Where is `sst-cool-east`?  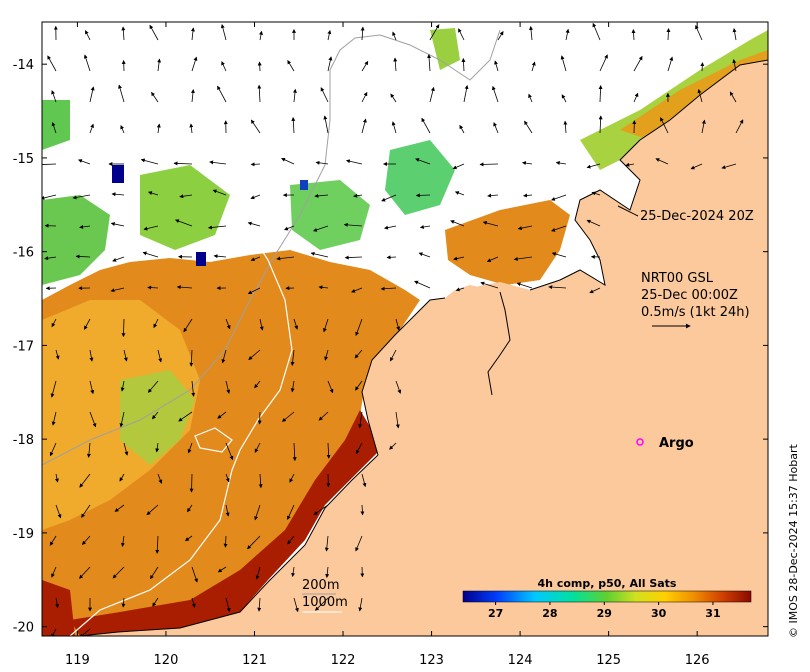
sst-cool-east is located at coordinates (420, 177).